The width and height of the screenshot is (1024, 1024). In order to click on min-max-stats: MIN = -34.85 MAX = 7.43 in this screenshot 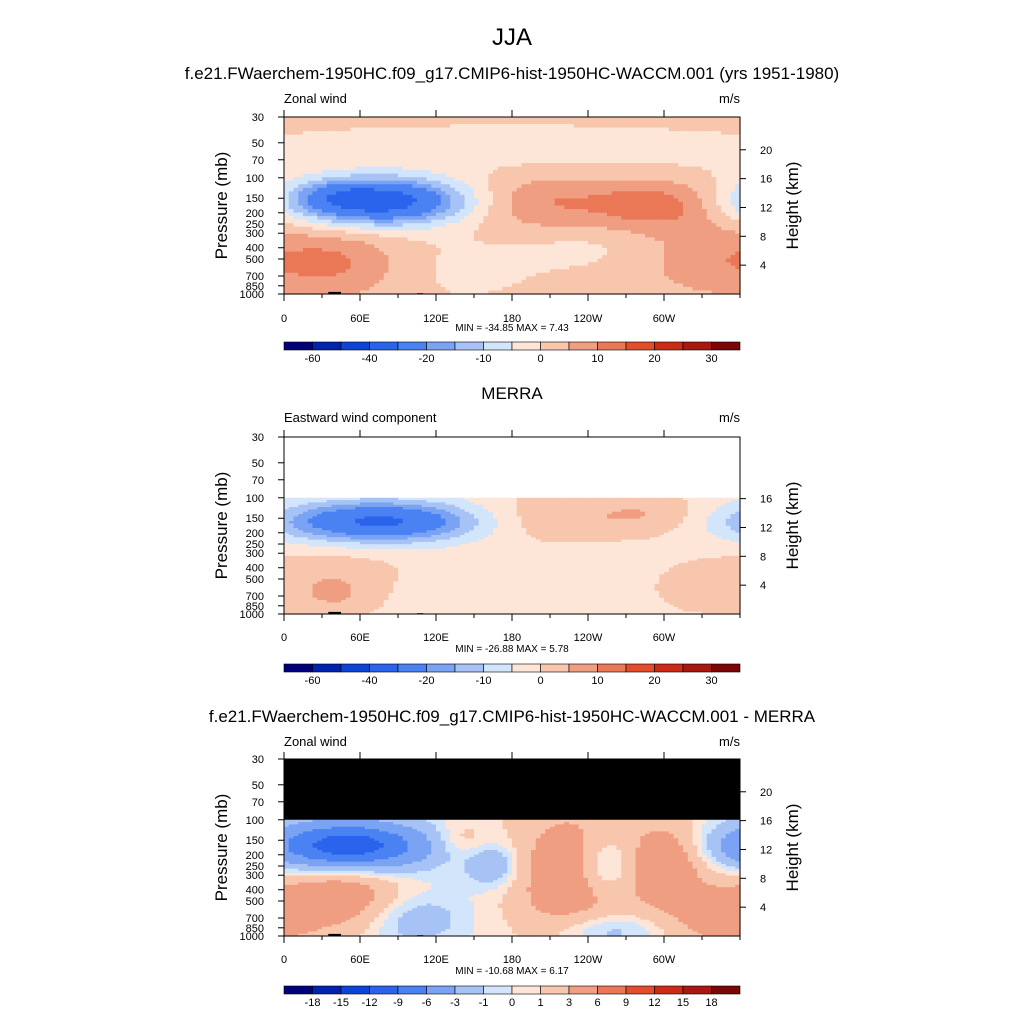, I will do `click(512, 328)`.